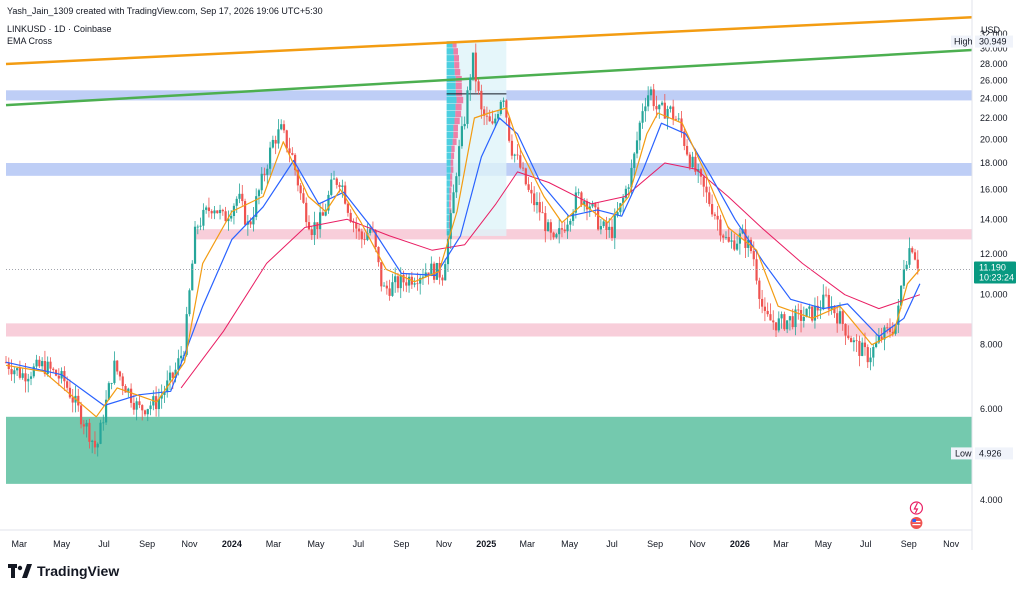 This screenshot has height=593, width=1024. I want to click on tradingview-logo-icon, so click(20, 571).